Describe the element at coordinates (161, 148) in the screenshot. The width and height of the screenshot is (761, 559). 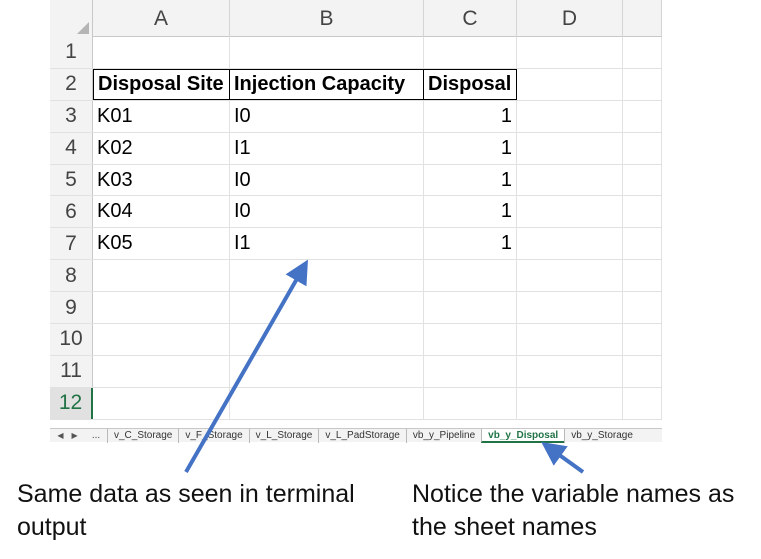
I see `cell-disposal-site: K02` at that location.